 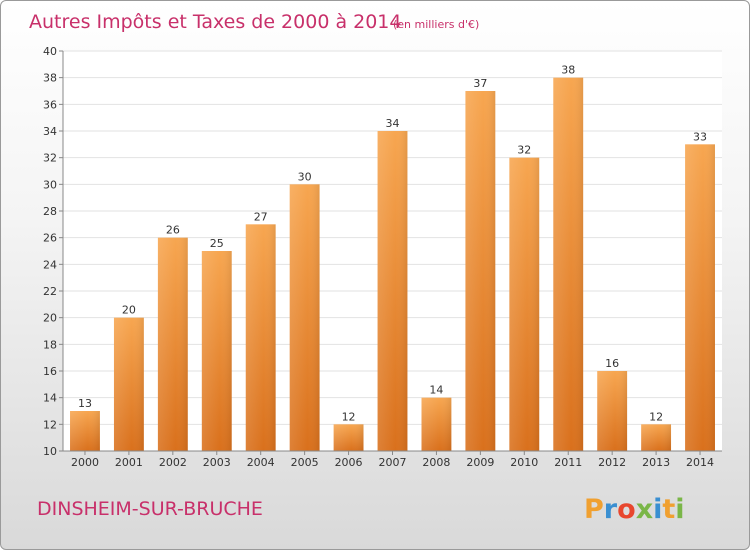 What do you see at coordinates (568, 462) in the screenshot?
I see `x-tick-label: 2011` at bounding box center [568, 462].